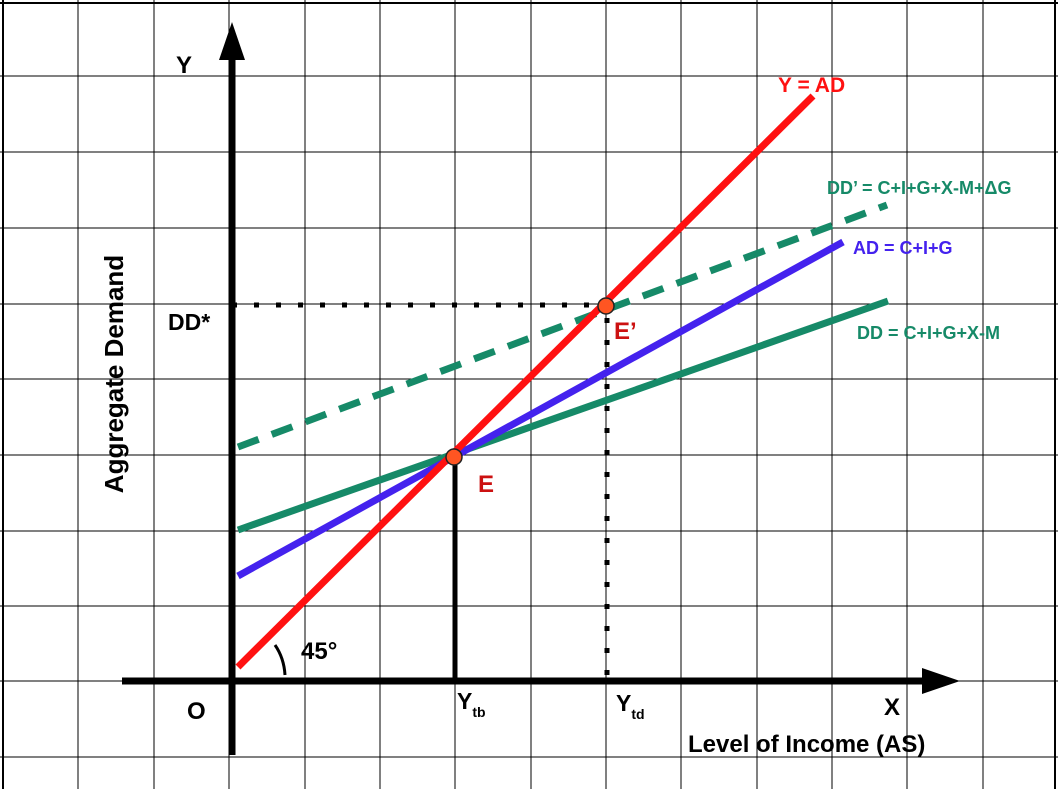 The image size is (1058, 789). I want to click on ytd-label-sub: td, so click(637, 714).